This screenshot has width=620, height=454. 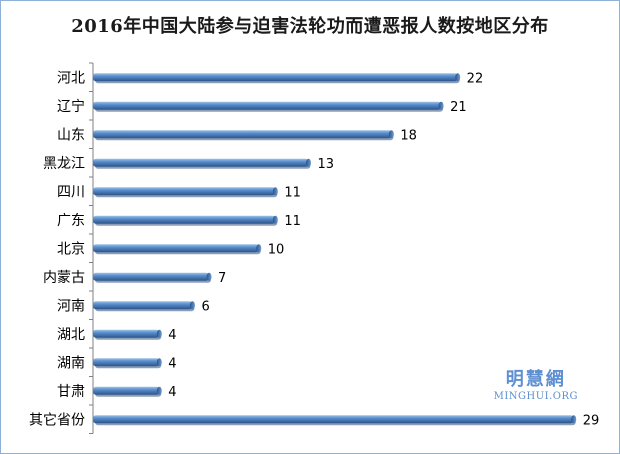 I want to click on data-label: 18, so click(x=408, y=135).